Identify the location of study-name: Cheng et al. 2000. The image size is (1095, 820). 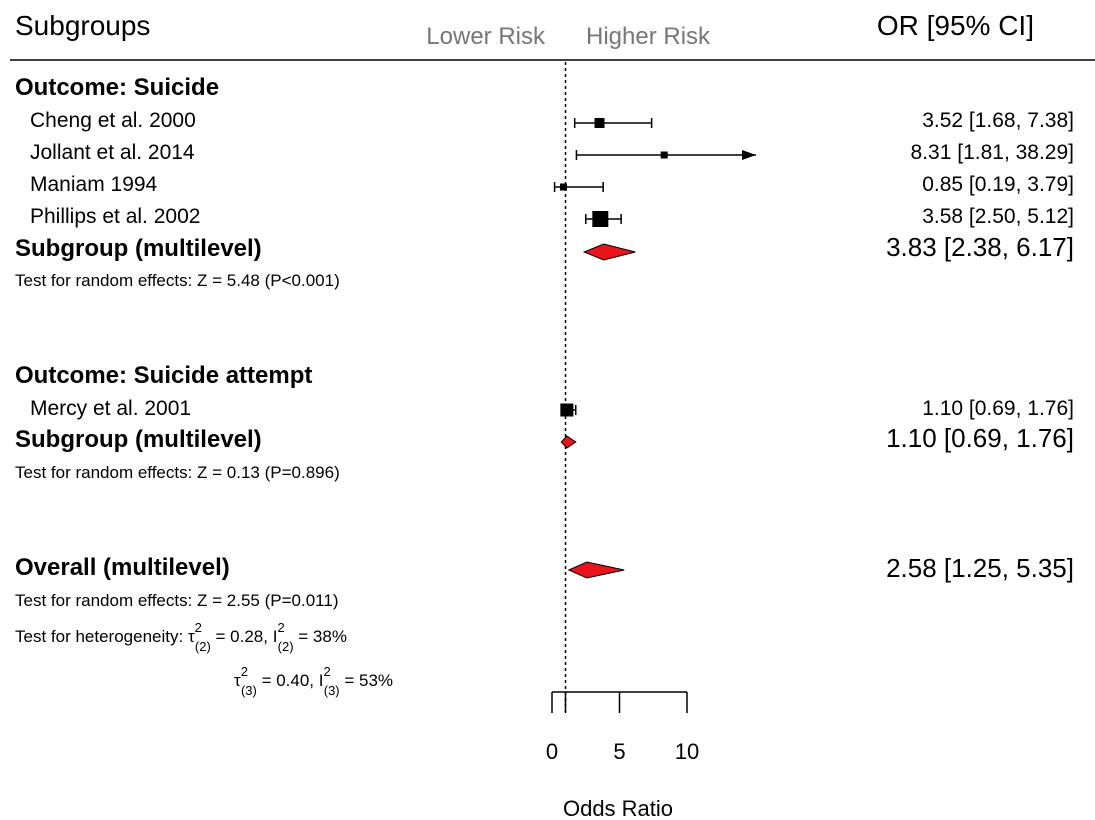
(113, 120).